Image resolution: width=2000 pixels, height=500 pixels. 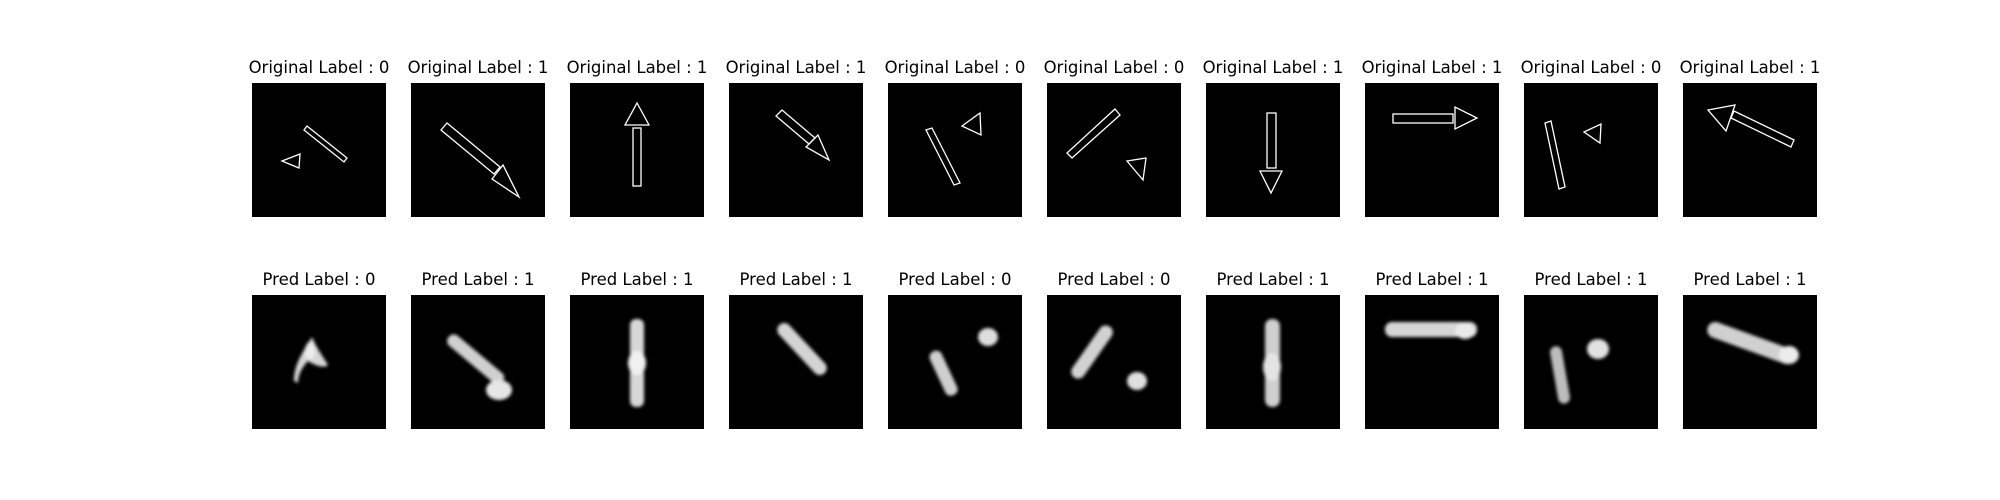 What do you see at coordinates (319, 279) in the screenshot?
I see `pred-title-0: Pred Label : 0` at bounding box center [319, 279].